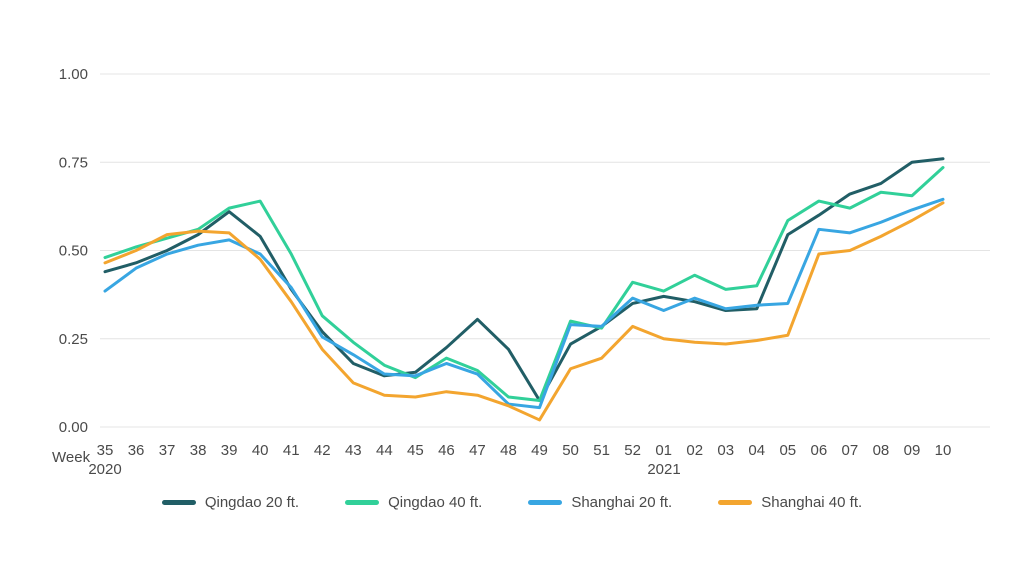 The width and height of the screenshot is (1024, 576). I want to click on x-axis-title: Week, so click(71, 457).